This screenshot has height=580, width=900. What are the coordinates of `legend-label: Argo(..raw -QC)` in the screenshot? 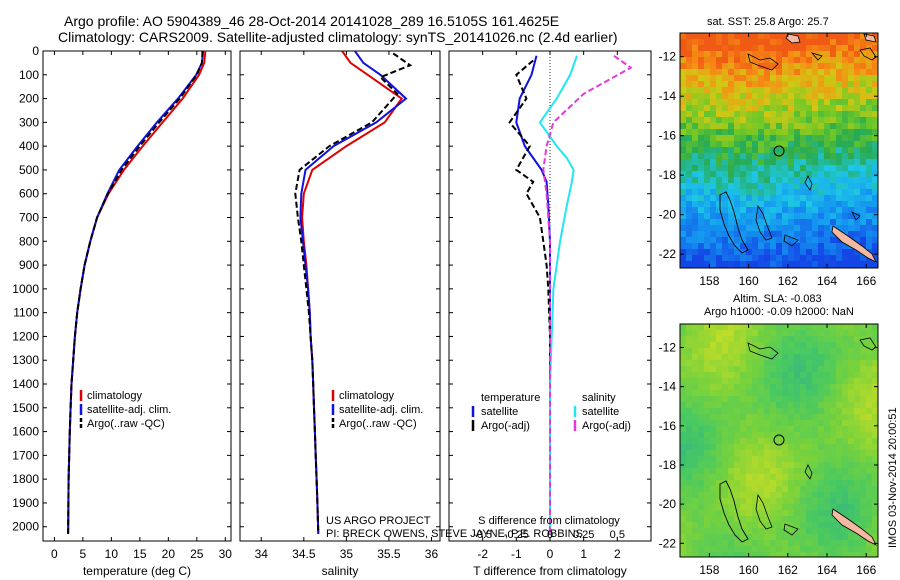 It's located at (378, 424).